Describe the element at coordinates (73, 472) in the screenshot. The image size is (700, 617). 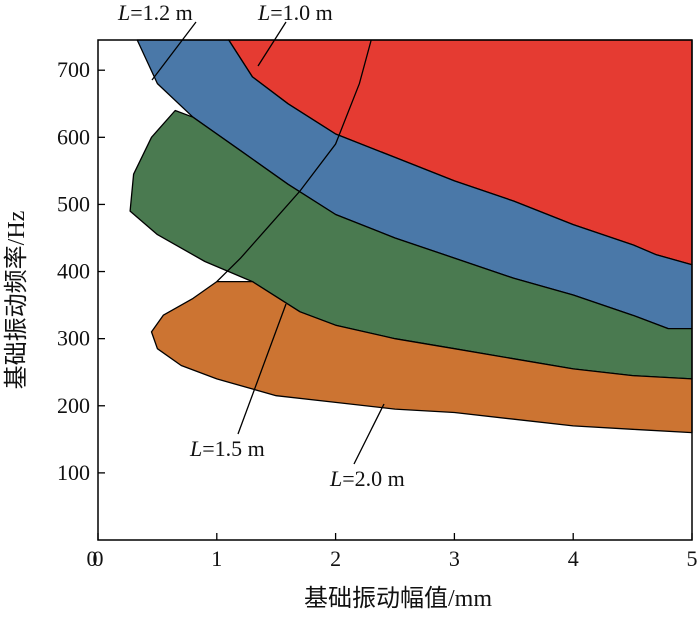
I see `y-tick-label: 100` at that location.